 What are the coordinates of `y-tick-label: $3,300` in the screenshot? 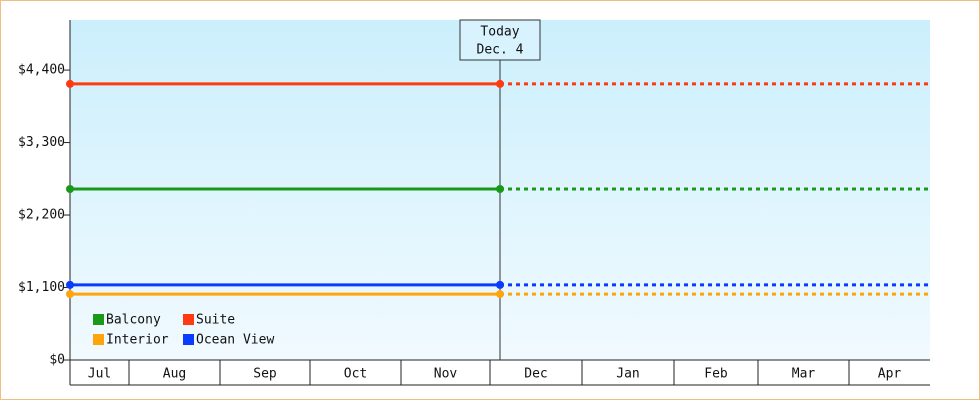 It's located at (41, 142).